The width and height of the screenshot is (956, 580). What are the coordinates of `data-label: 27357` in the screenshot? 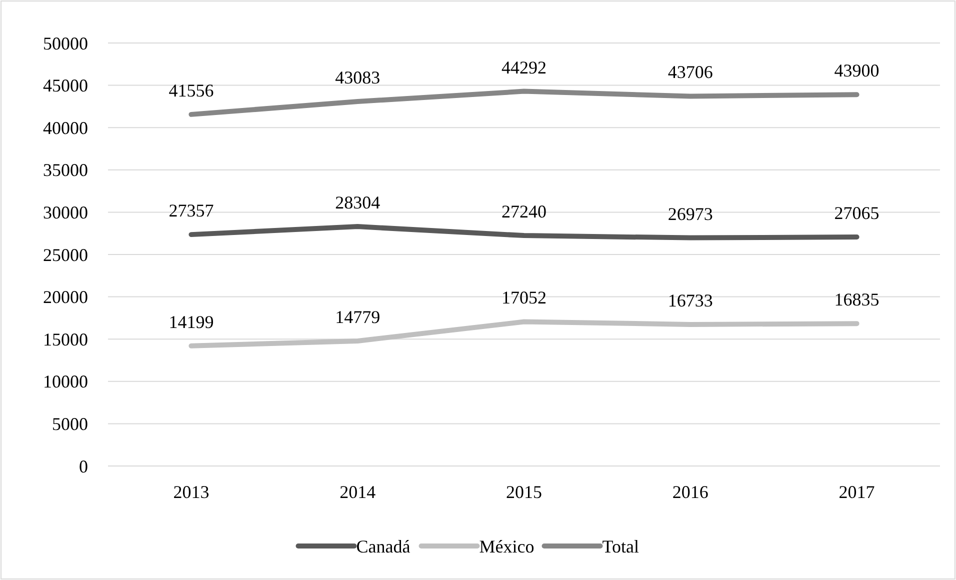 It's located at (191, 210).